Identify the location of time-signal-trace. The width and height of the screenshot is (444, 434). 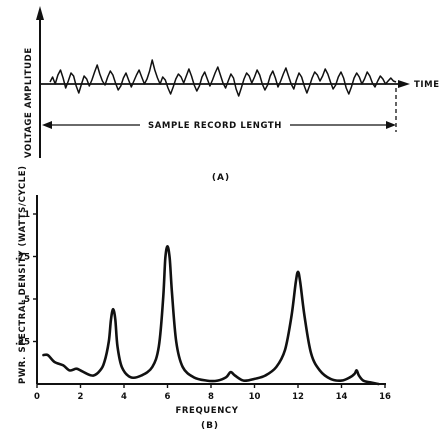
(223, 78).